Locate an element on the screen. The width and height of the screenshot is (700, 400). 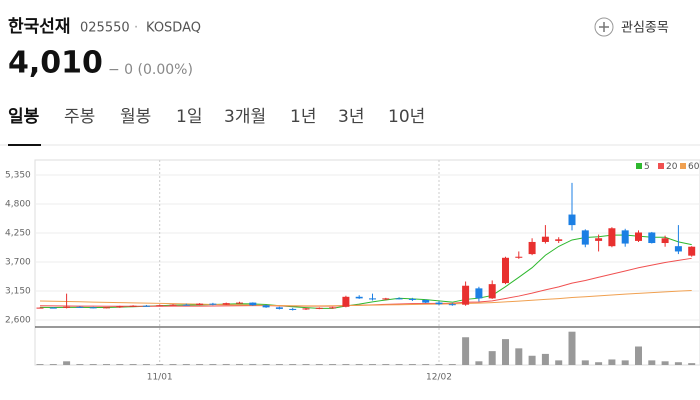
legend-label: 5 is located at coordinates (647, 167).